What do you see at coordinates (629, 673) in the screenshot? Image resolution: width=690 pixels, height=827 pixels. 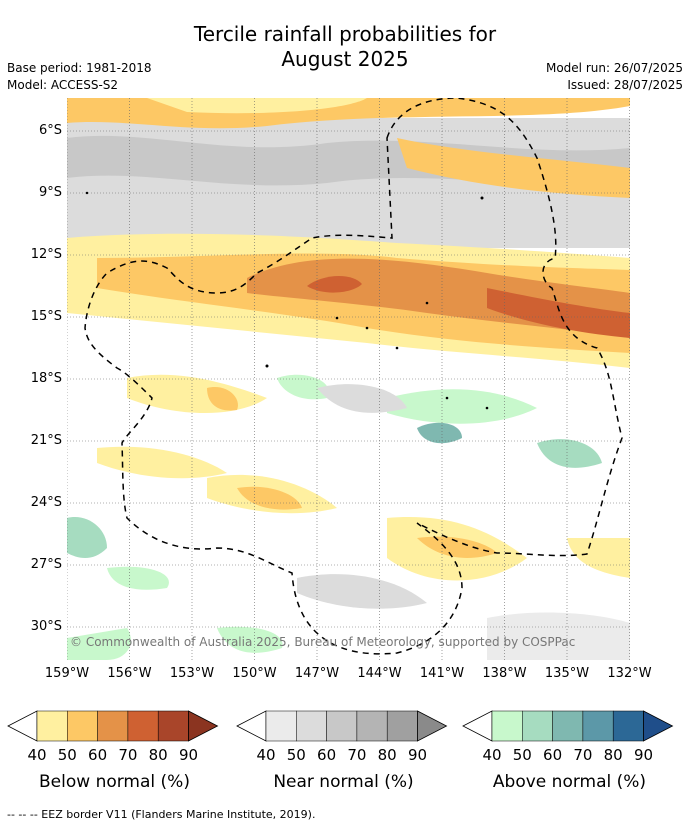 I see `lon-label: 132°W` at bounding box center [629, 673].